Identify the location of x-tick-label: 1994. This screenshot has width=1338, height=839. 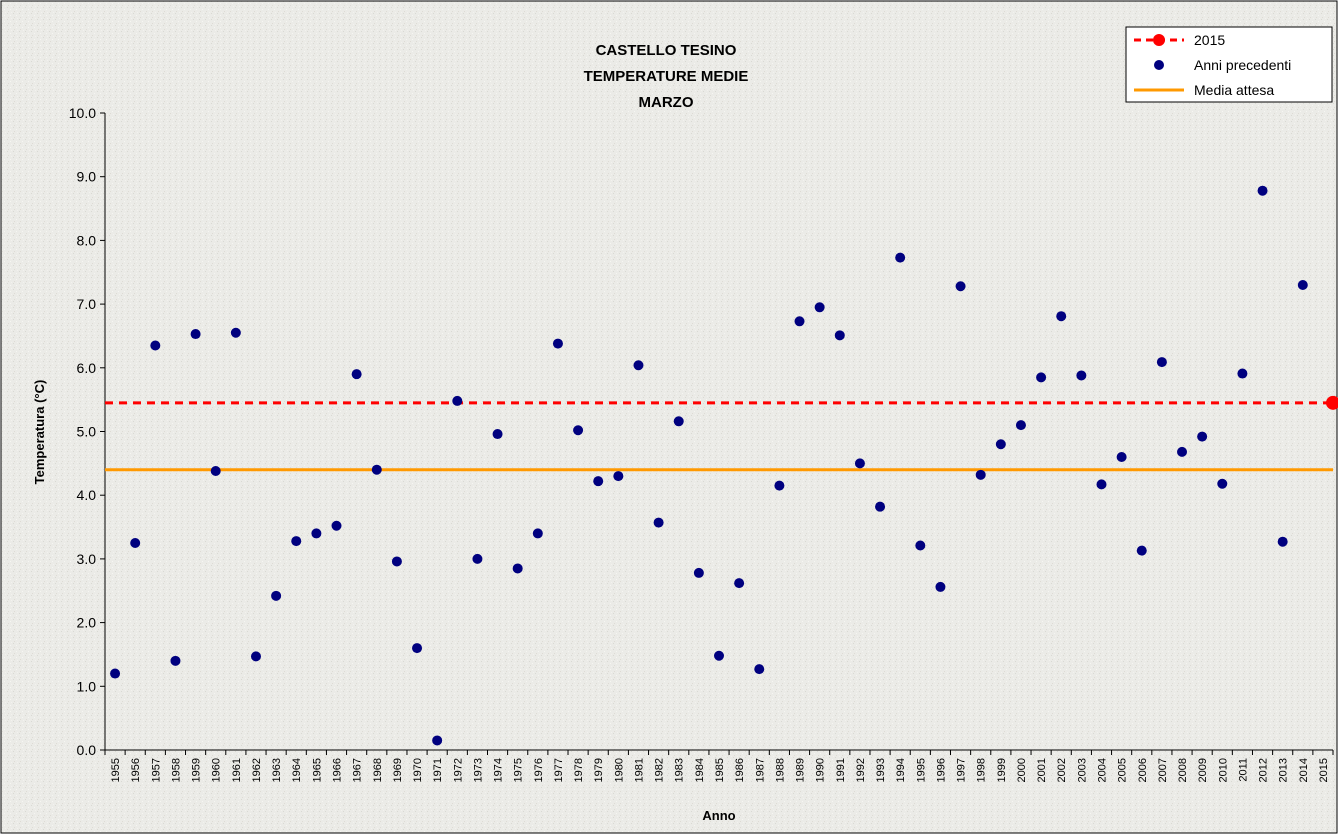
(901, 770).